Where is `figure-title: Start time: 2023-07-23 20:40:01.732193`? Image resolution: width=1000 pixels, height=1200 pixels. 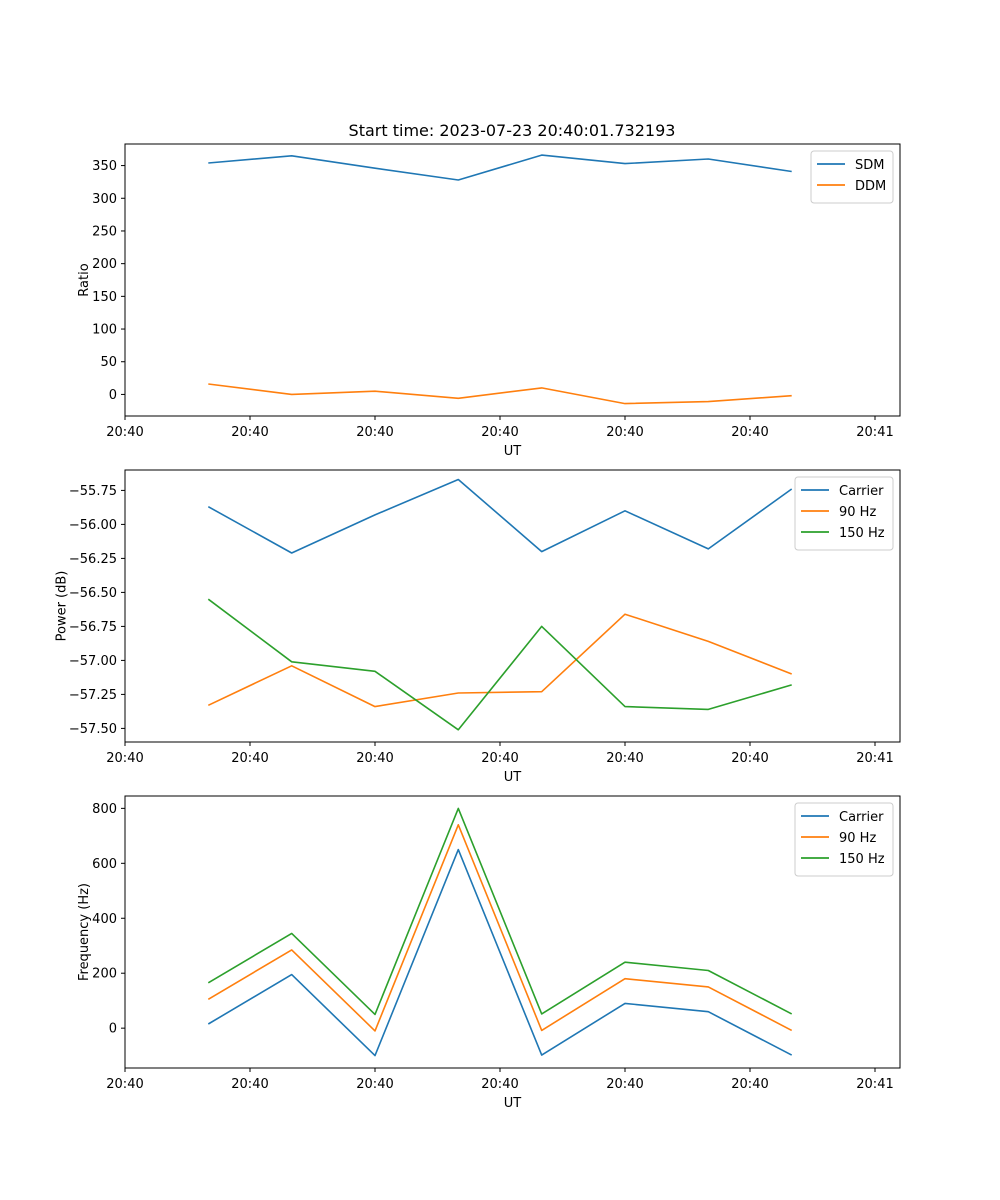
figure-title: Start time: 2023-07-23 20:40:01.732193 is located at coordinates (512, 130).